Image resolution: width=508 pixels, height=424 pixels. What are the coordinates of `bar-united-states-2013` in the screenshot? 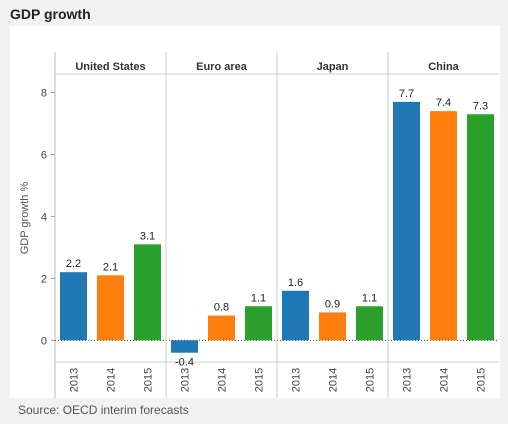 It's located at (73, 306).